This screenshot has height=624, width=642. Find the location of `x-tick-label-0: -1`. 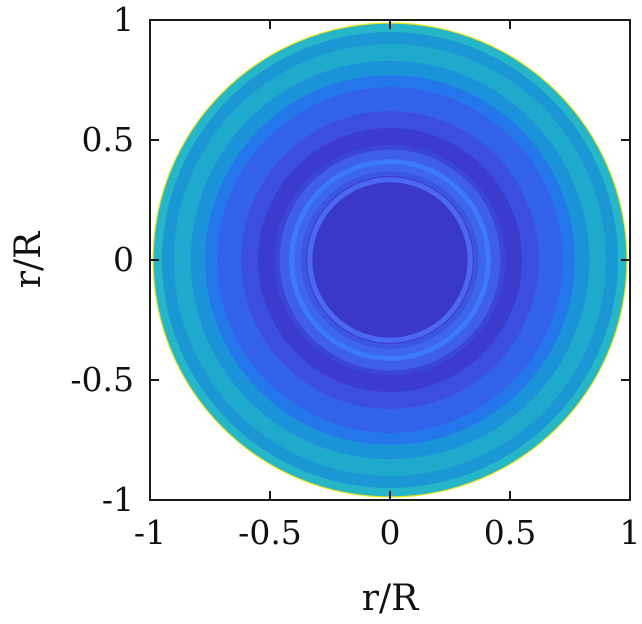

x-tick-label-0: -1 is located at coordinates (150, 532).